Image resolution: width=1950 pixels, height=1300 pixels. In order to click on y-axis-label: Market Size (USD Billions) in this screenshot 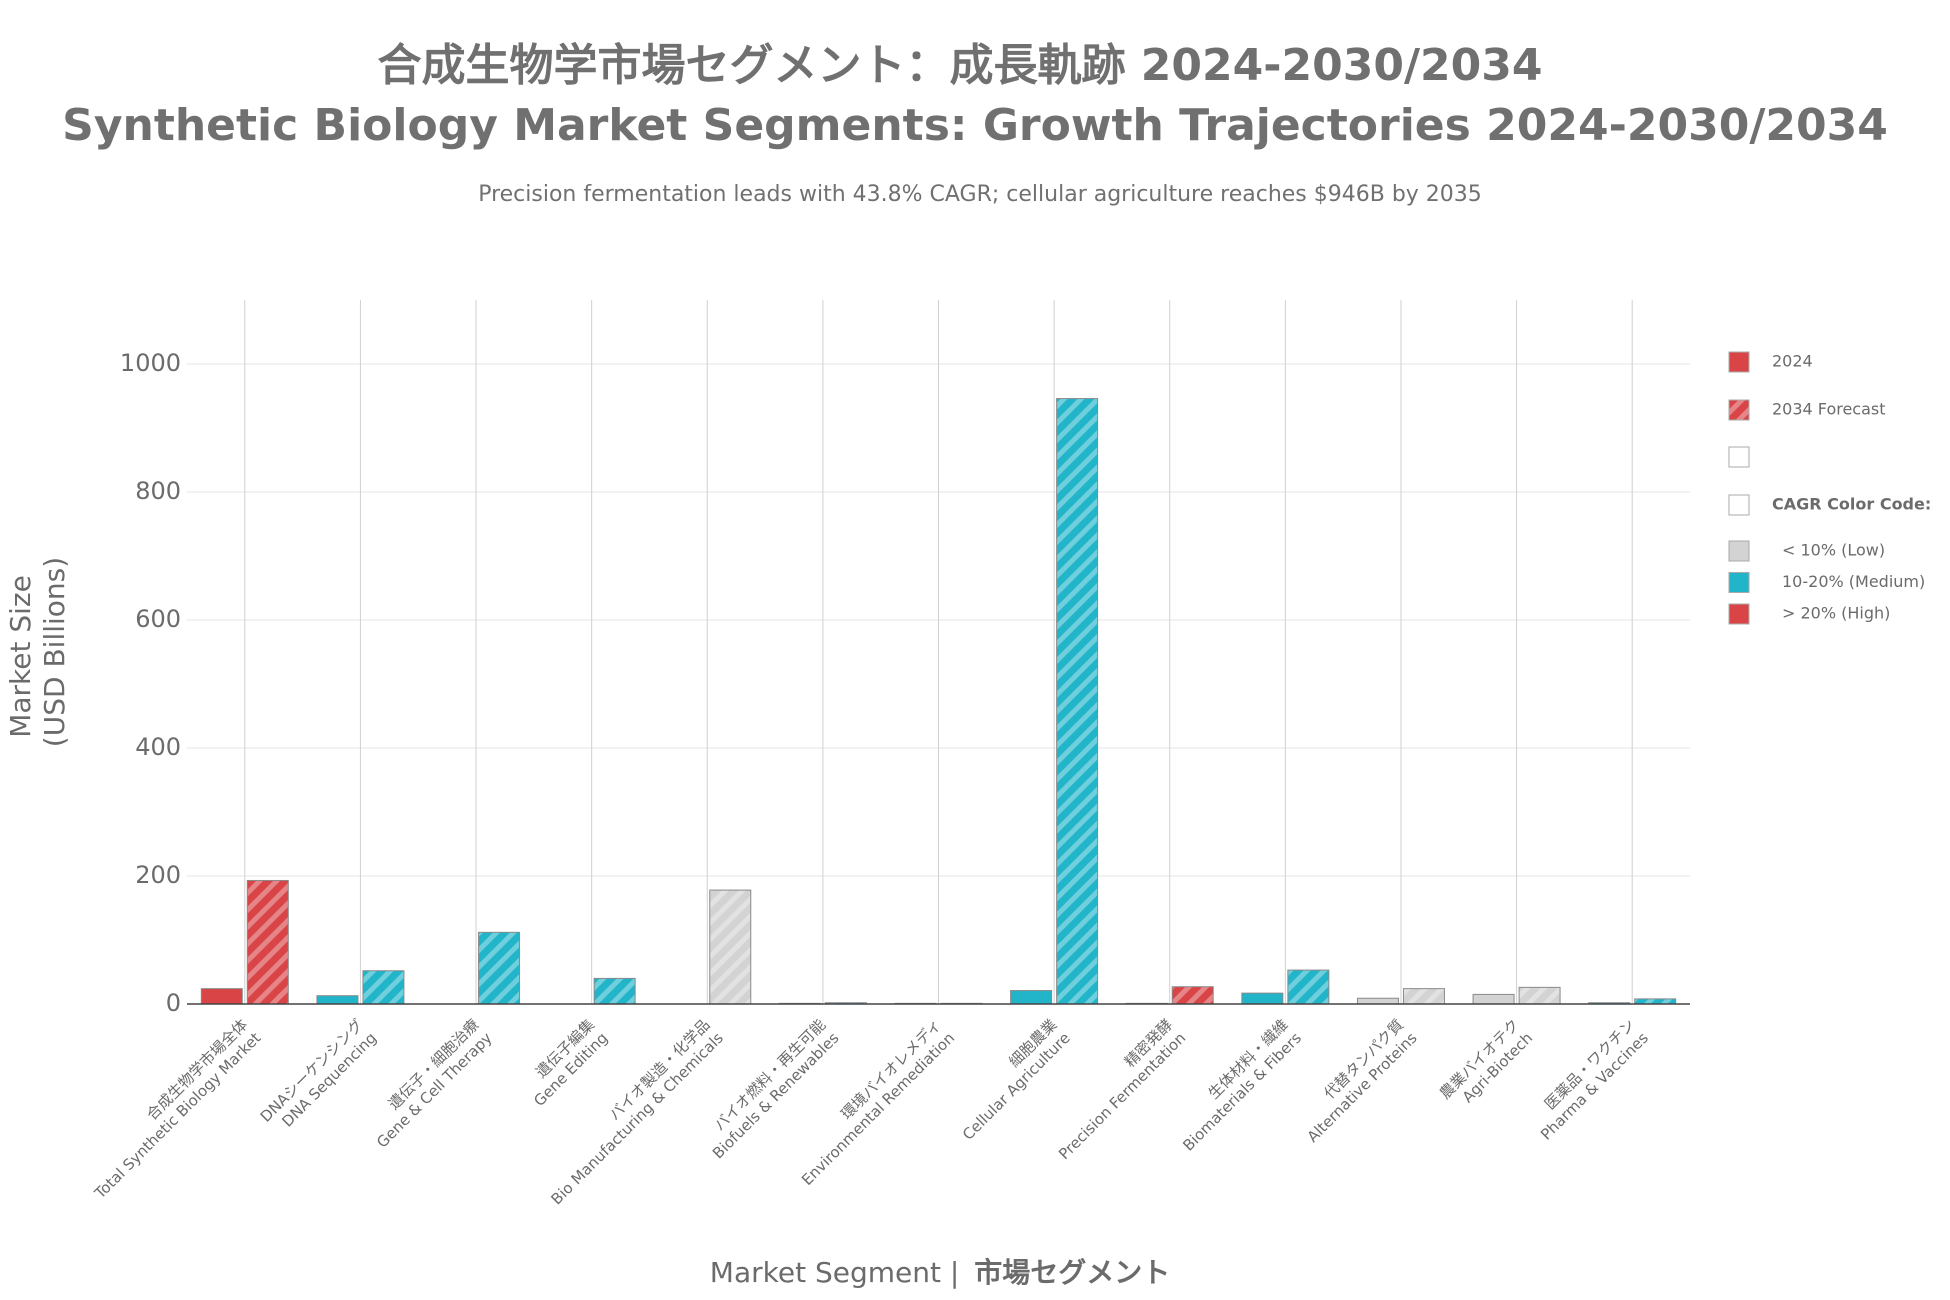, I will do `click(37, 652)`.